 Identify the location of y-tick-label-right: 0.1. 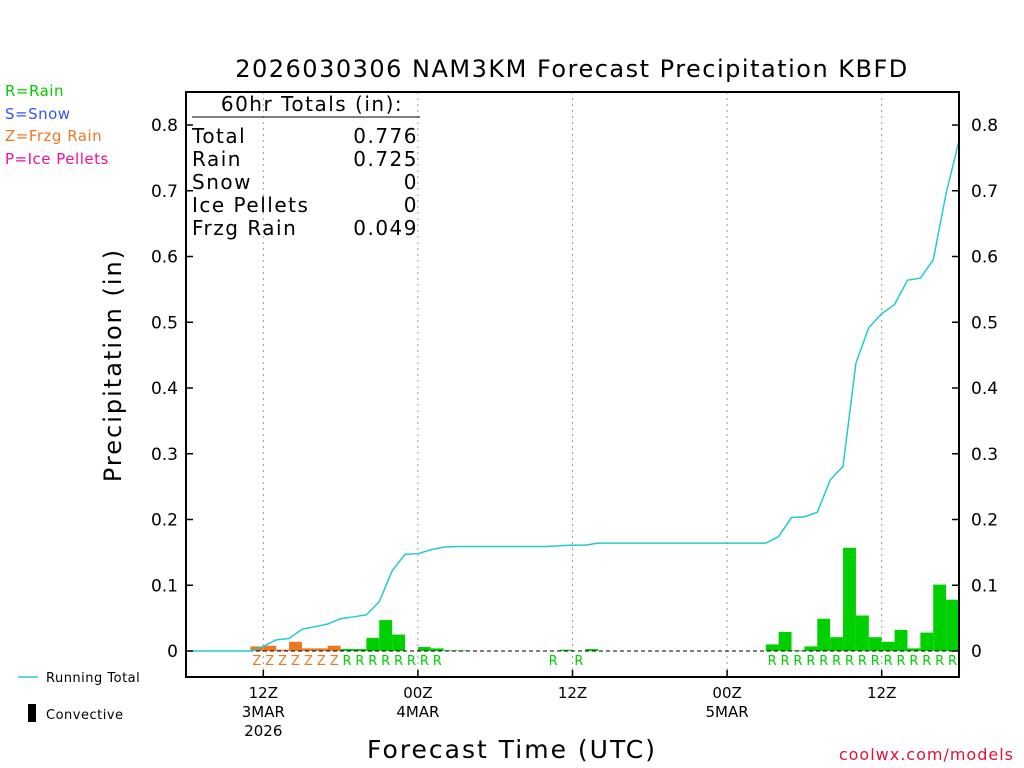
(984, 586).